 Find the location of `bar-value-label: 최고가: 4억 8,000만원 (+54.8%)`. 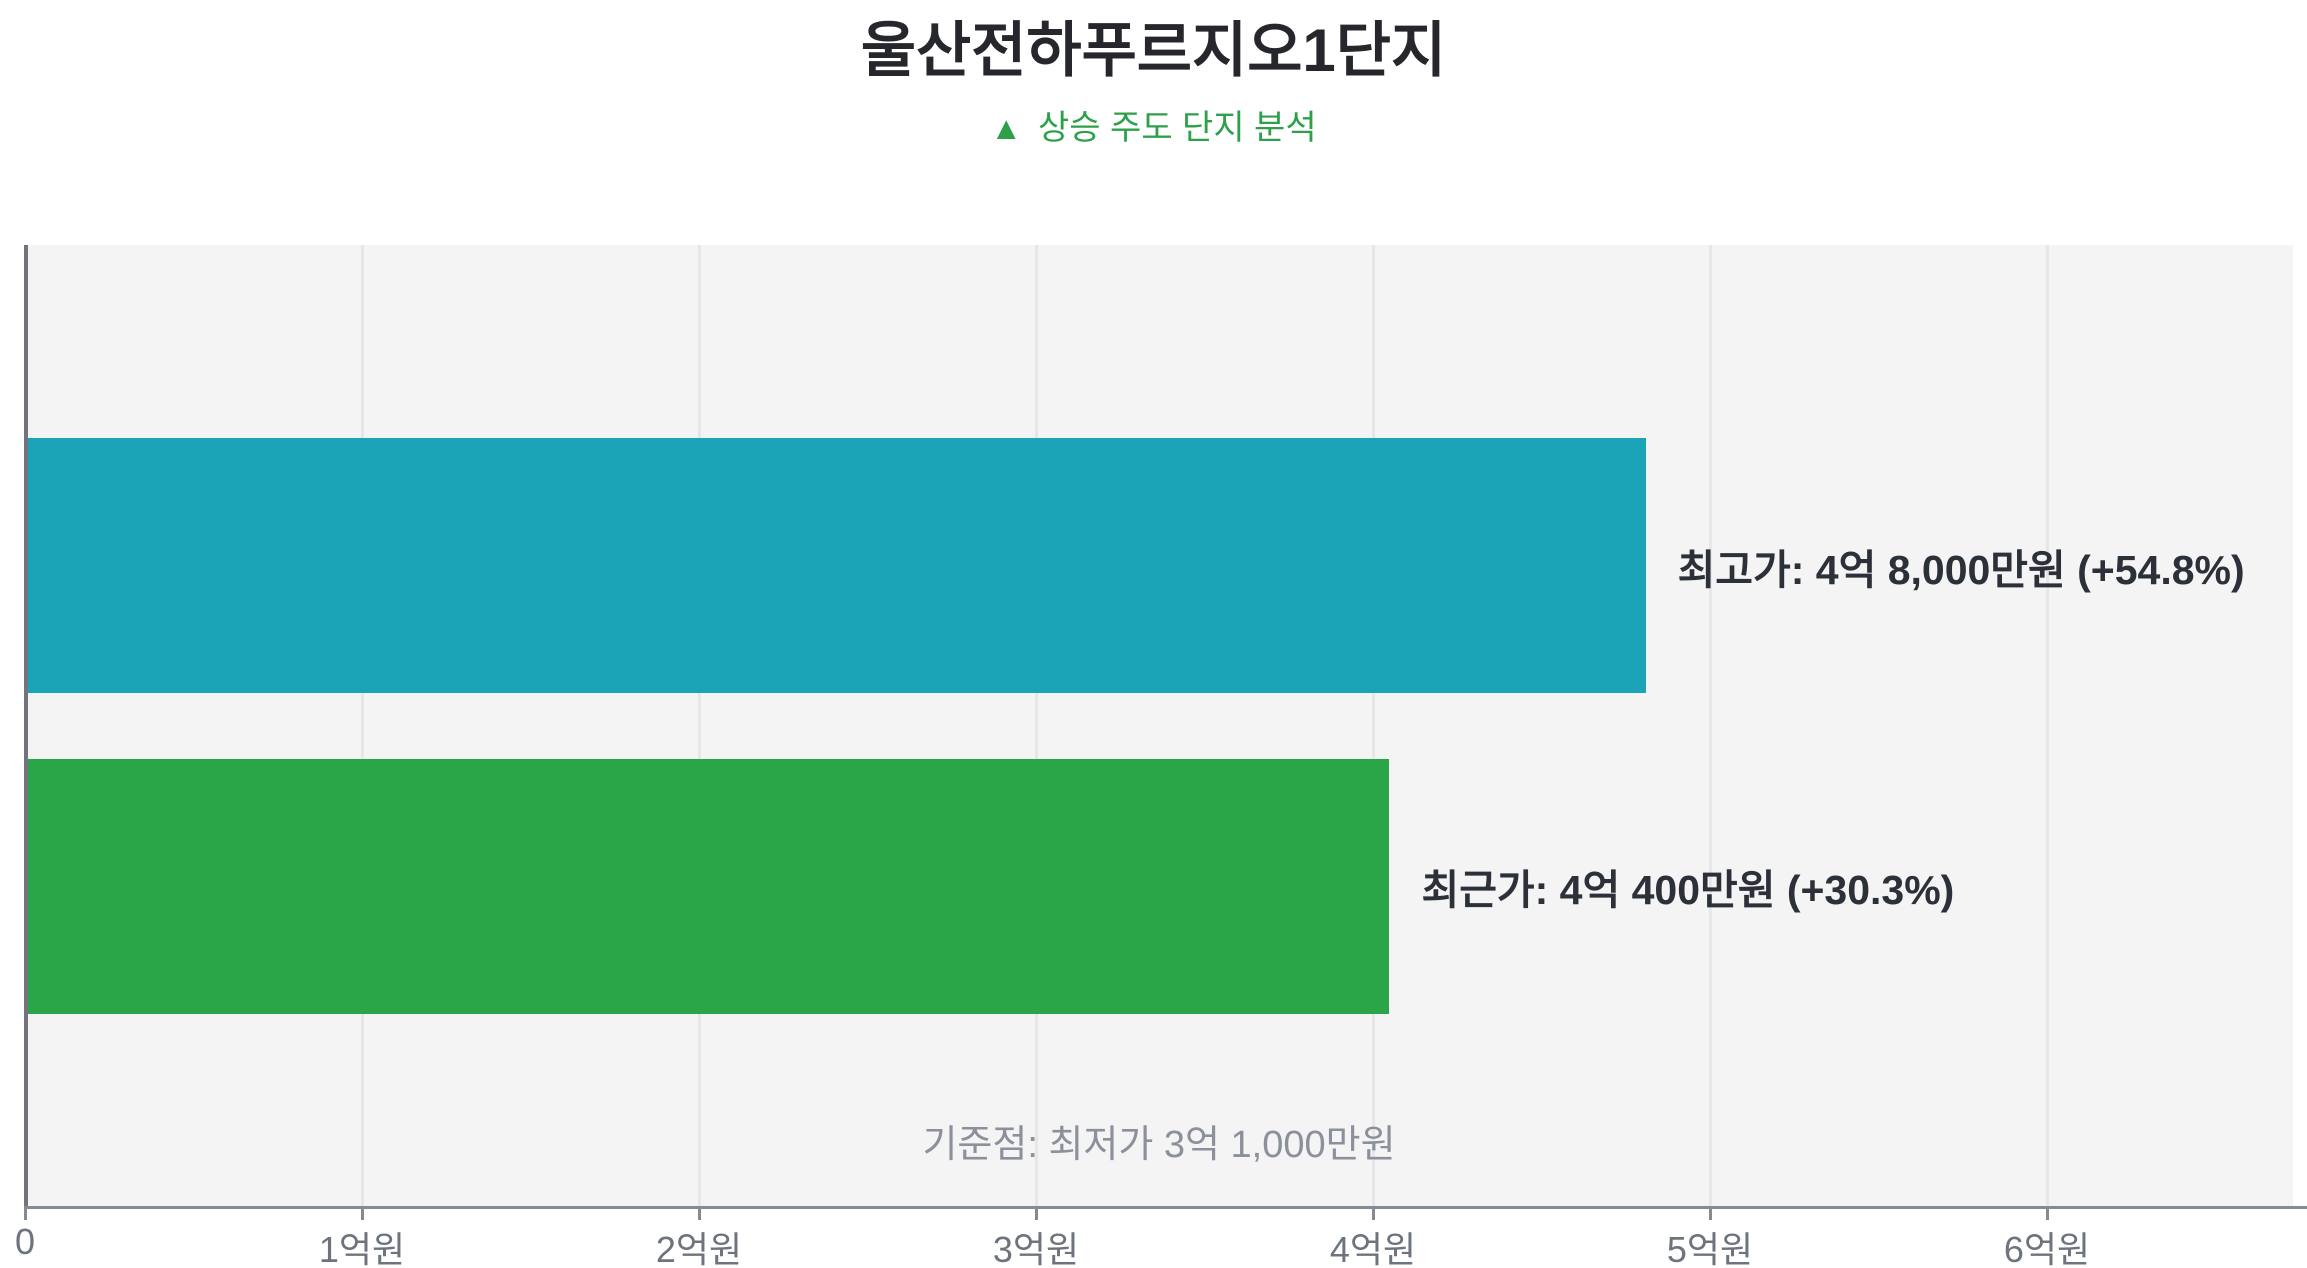

bar-value-label: 최고가: 4억 8,000만원 (+54.8%) is located at coordinates (1961, 569).